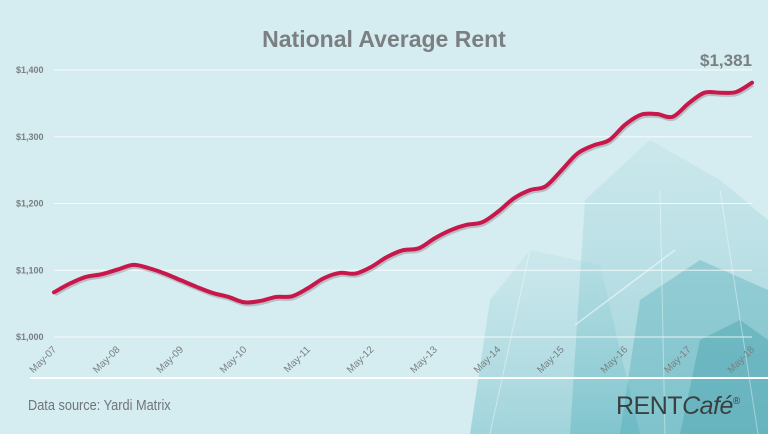 The image size is (768, 434). Describe the element at coordinates (234, 360) in the screenshot. I see `x-tick-label: May-10` at that location.